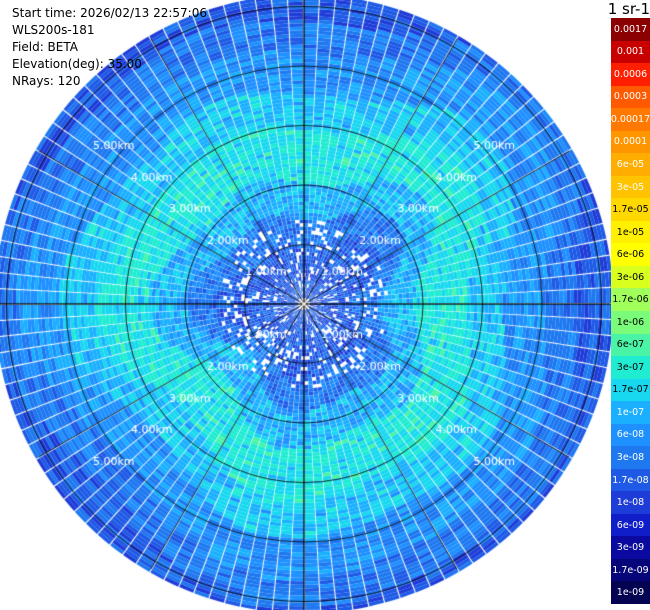  What do you see at coordinates (630, 525) in the screenshot?
I see `colorbar-tick: 6e-09` at bounding box center [630, 525].